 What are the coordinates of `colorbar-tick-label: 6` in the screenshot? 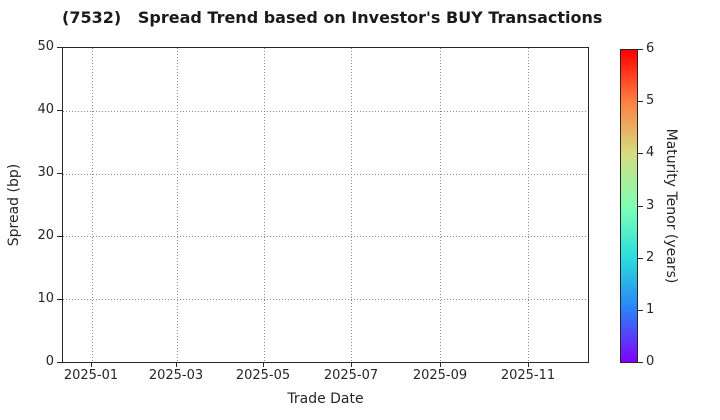 It's located at (650, 48).